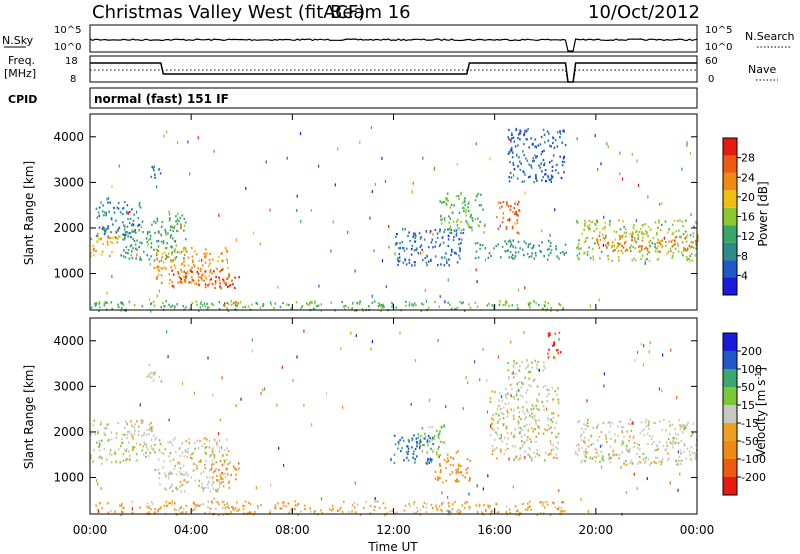 Image resolution: width=800 pixels, height=554 pixels. Describe the element at coordinates (748, 158) in the screenshot. I see `colorbar-tick-label: 28` at that location.